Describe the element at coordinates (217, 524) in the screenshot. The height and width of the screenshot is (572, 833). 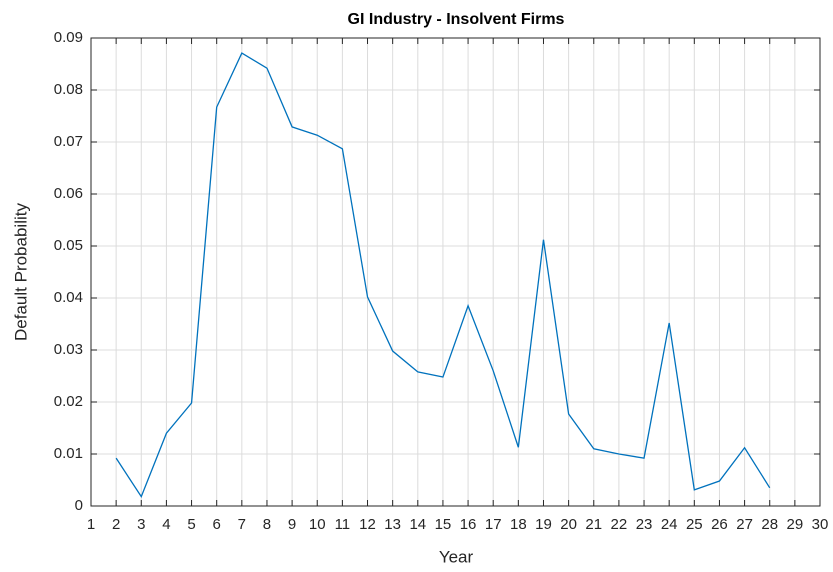
I see `x-tick-label: 6` at that location.